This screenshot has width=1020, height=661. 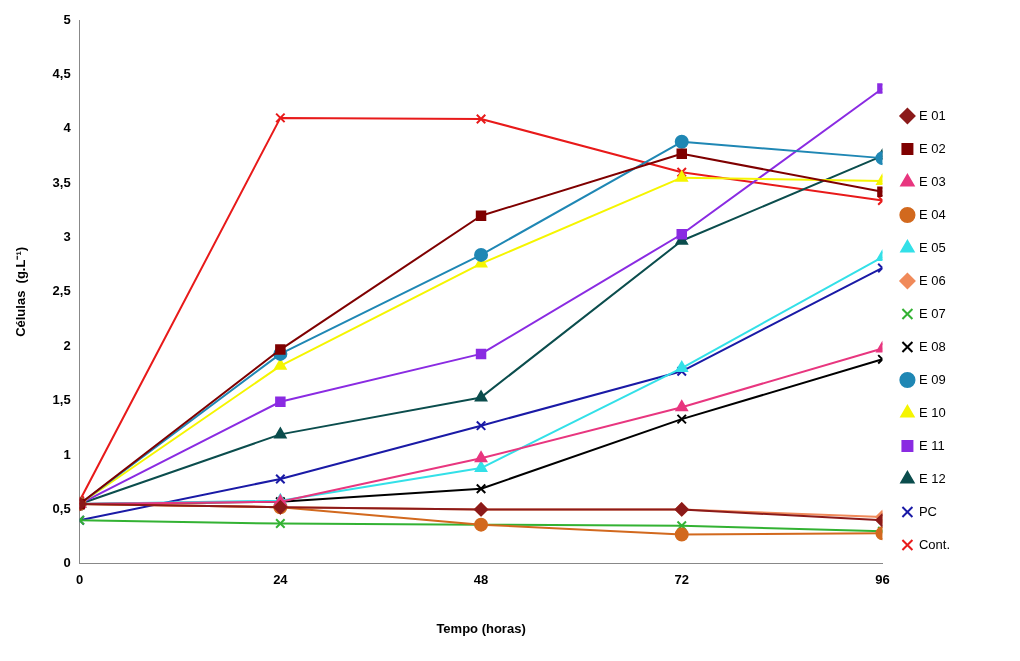 What do you see at coordinates (932, 247) in the screenshot?
I see `legend-label: E 05` at bounding box center [932, 247].